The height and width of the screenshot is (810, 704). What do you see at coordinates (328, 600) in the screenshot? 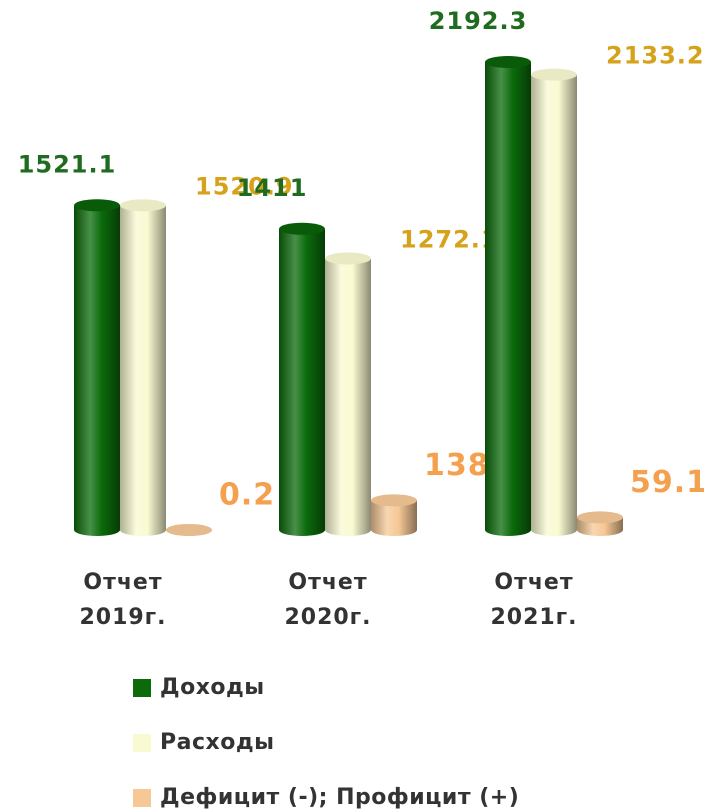
I see `x-tick-label: Отчет 2020г.` at bounding box center [328, 600].